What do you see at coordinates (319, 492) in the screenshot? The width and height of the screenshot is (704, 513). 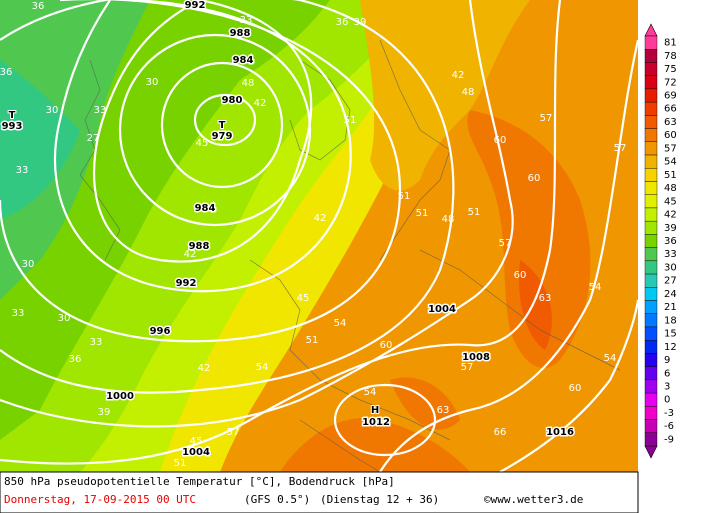 I see `footer-box` at bounding box center [319, 492].